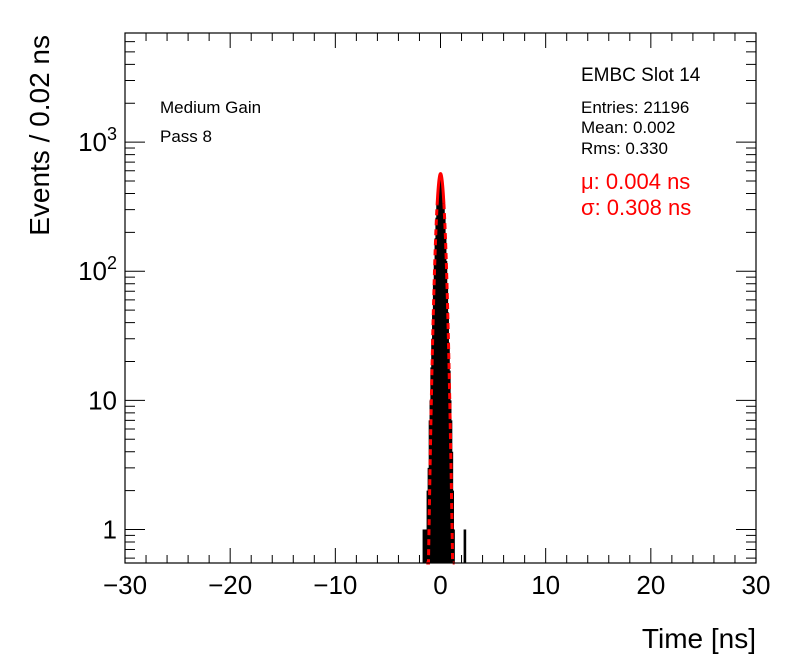  What do you see at coordinates (110, 529) in the screenshot?
I see `y-tick-label: 1` at bounding box center [110, 529].